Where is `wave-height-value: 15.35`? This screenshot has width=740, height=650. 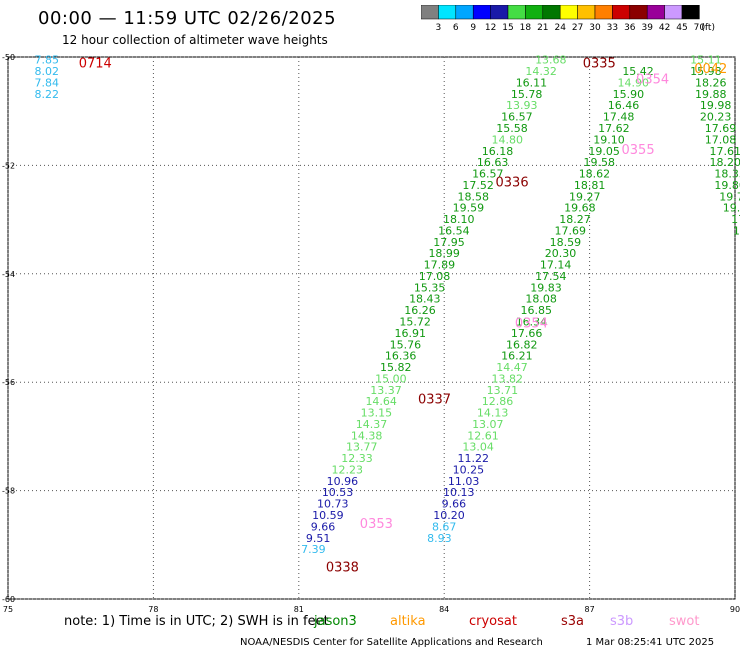
wave-height-value: 15.35 is located at coordinates (430, 287).